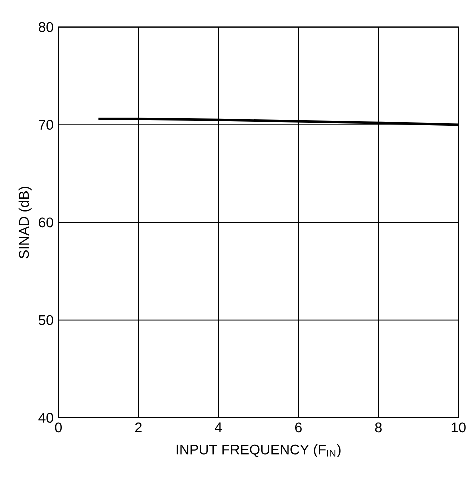 The width and height of the screenshot is (474, 488). Describe the element at coordinates (46, 418) in the screenshot. I see `y-tick-label: 40` at that location.